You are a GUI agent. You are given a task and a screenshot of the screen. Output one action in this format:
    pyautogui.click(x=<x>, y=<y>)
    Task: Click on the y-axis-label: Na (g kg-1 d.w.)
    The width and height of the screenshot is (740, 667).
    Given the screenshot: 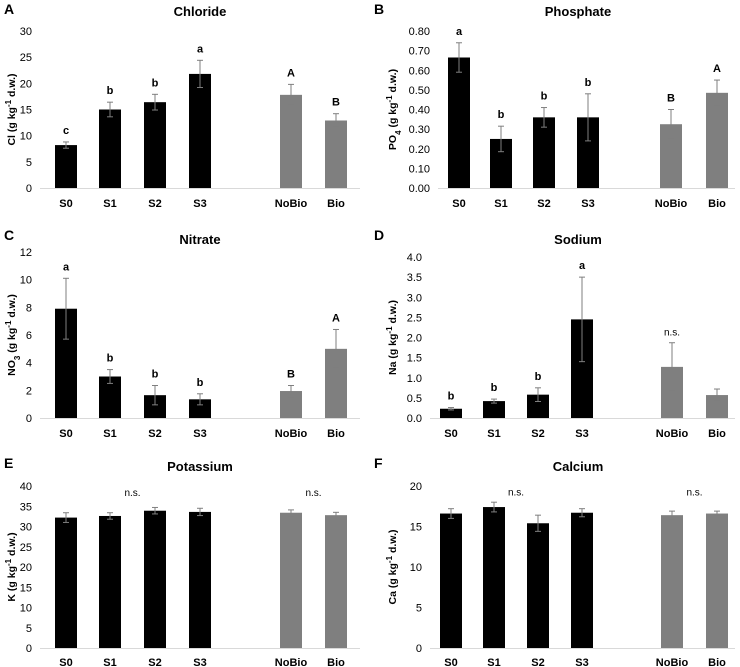 What is the action you would take?
    pyautogui.click(x=392, y=337)
    